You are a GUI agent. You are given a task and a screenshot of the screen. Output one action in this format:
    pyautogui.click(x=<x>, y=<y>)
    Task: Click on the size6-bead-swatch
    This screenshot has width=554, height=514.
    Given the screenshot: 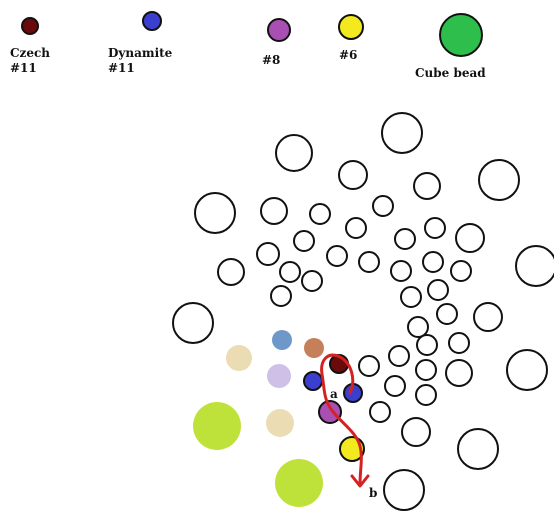 What is the action you would take?
    pyautogui.click(x=351, y=27)
    